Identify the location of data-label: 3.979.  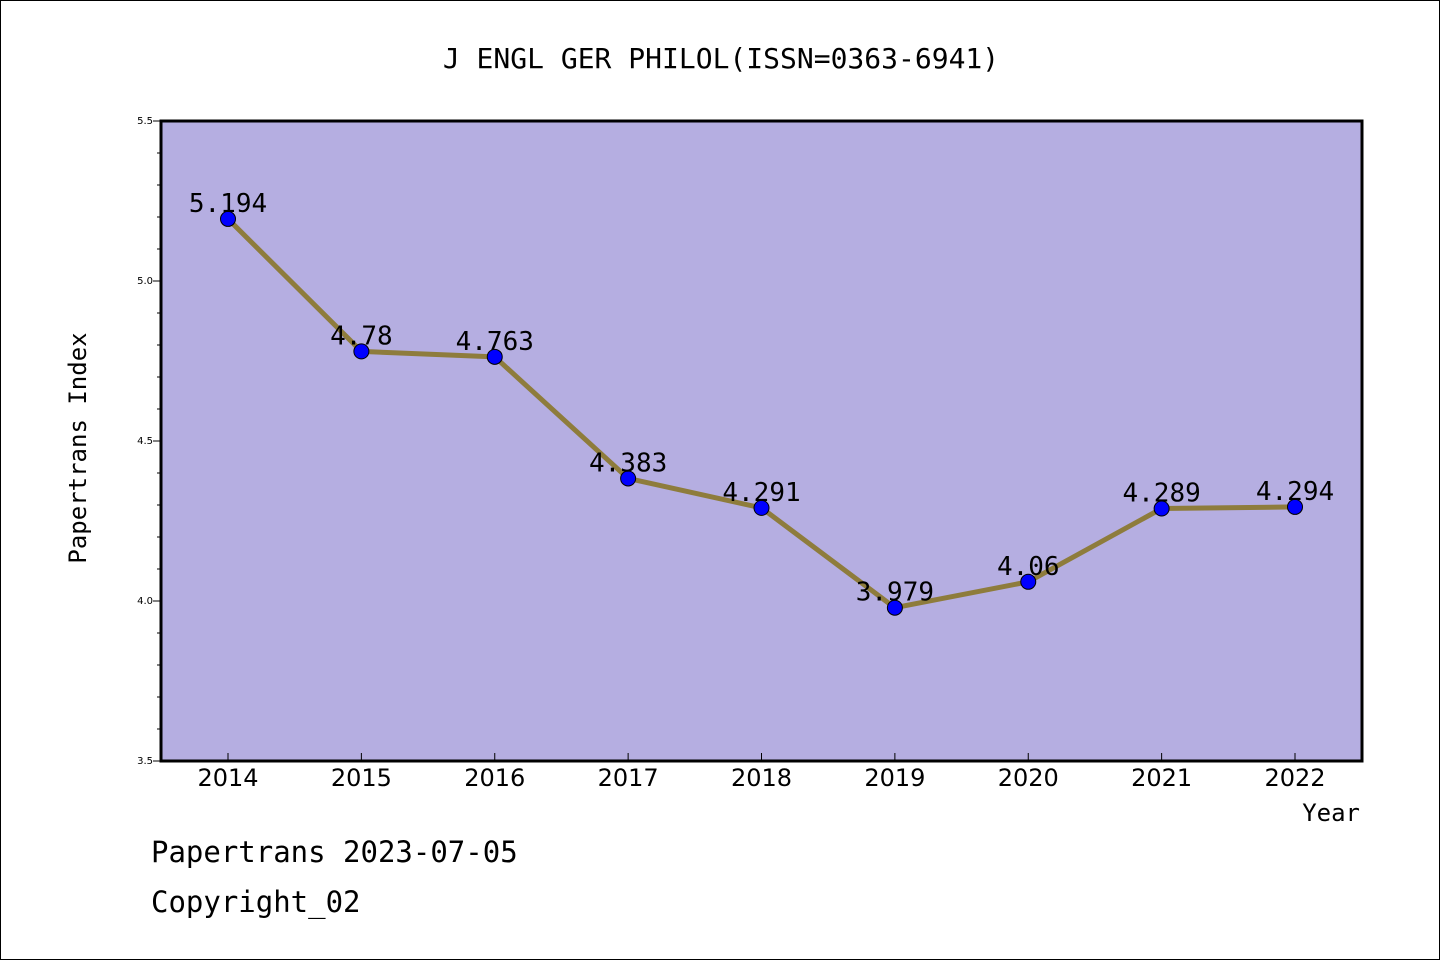
(895, 593).